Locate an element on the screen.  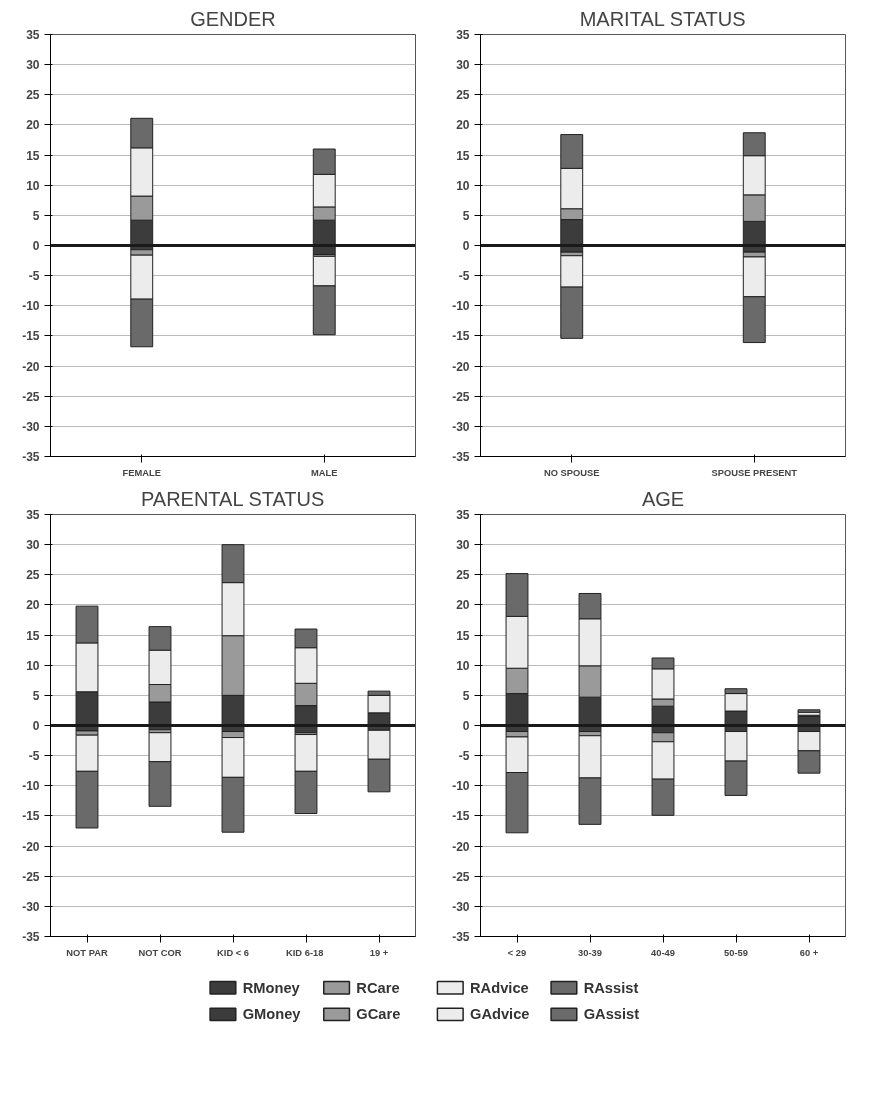
x-tick-label: KID 6-18 is located at coordinates (305, 952).